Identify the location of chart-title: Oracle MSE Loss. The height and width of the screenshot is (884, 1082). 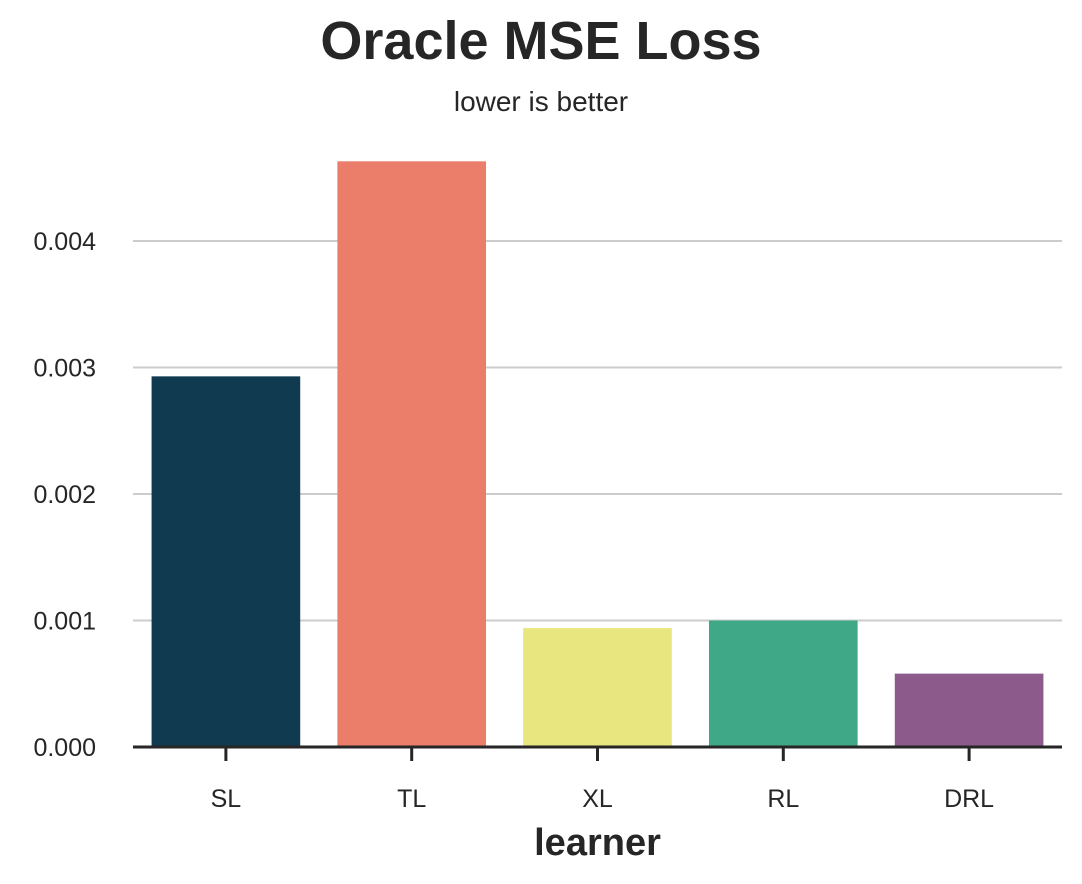
(541, 41).